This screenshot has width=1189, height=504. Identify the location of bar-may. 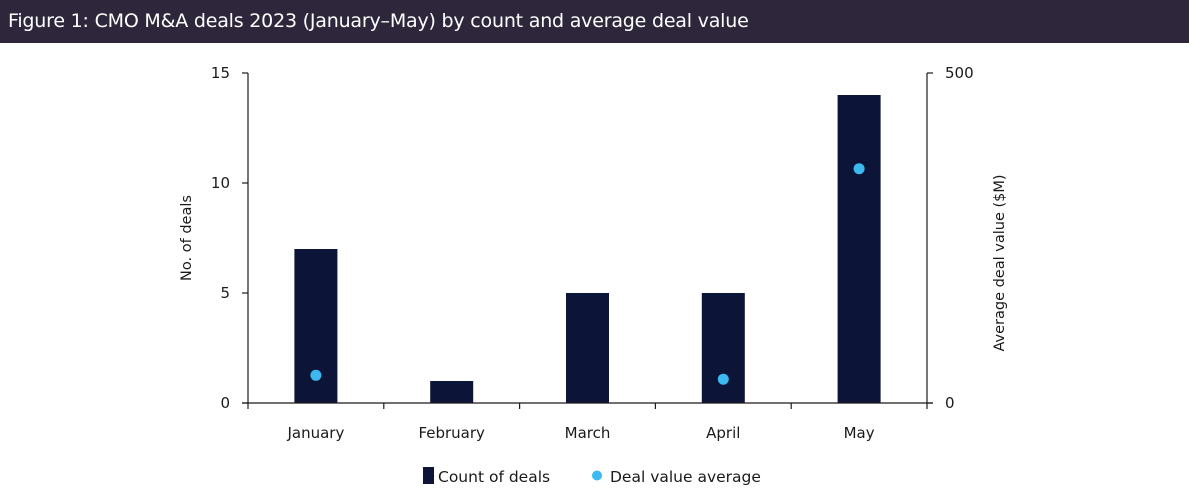
(859, 249).